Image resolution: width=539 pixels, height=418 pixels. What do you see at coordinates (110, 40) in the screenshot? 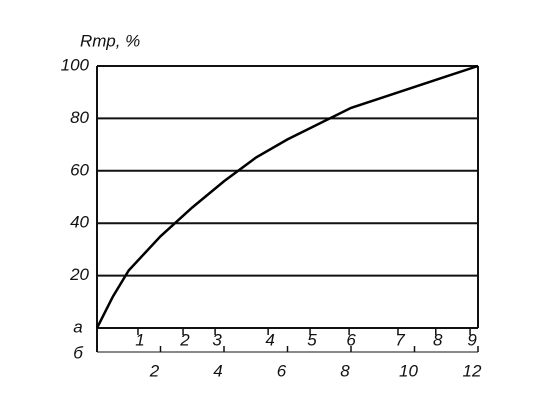
I see `y-axis-label: Rтр, %` at bounding box center [110, 40].